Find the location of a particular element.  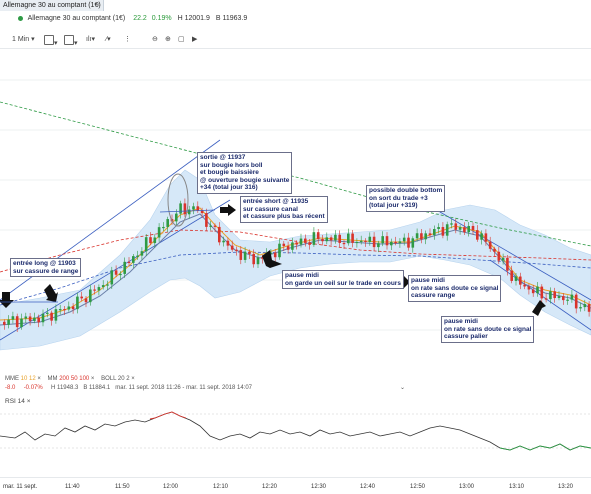

collapse-icon: ⌄ is located at coordinates (402, 388).